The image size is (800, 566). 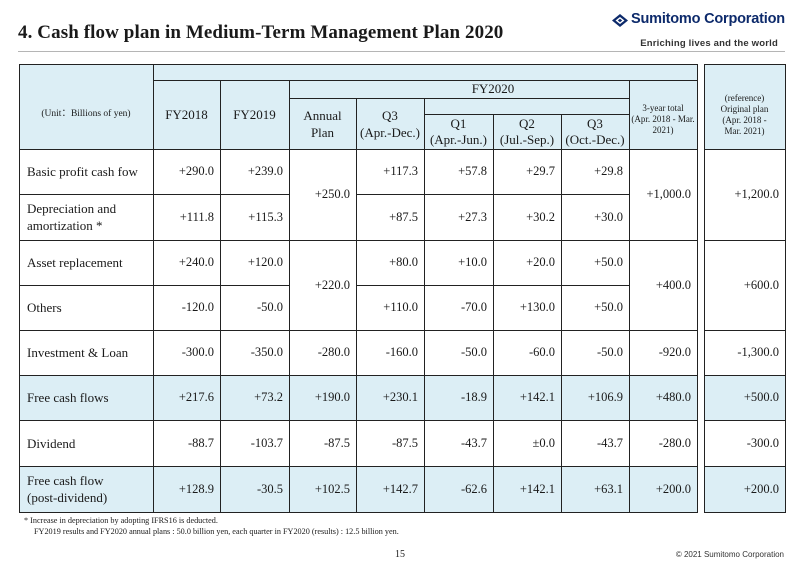 I want to click on cell-3-year-total: -920.0, so click(x=674, y=352).